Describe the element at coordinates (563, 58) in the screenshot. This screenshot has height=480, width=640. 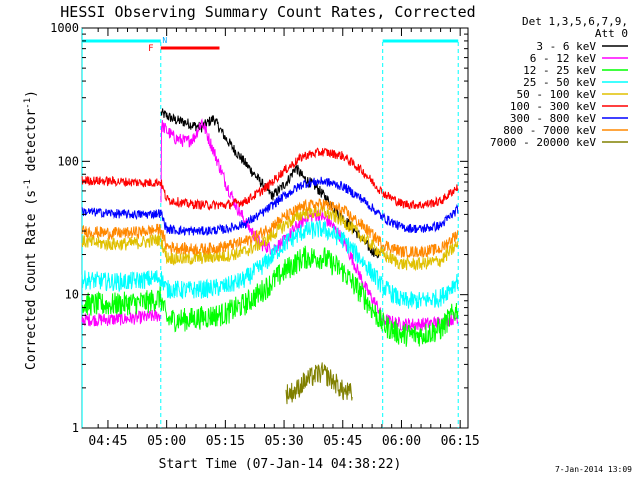
I see `legend-label-1: 6 - 12 keV` at that location.